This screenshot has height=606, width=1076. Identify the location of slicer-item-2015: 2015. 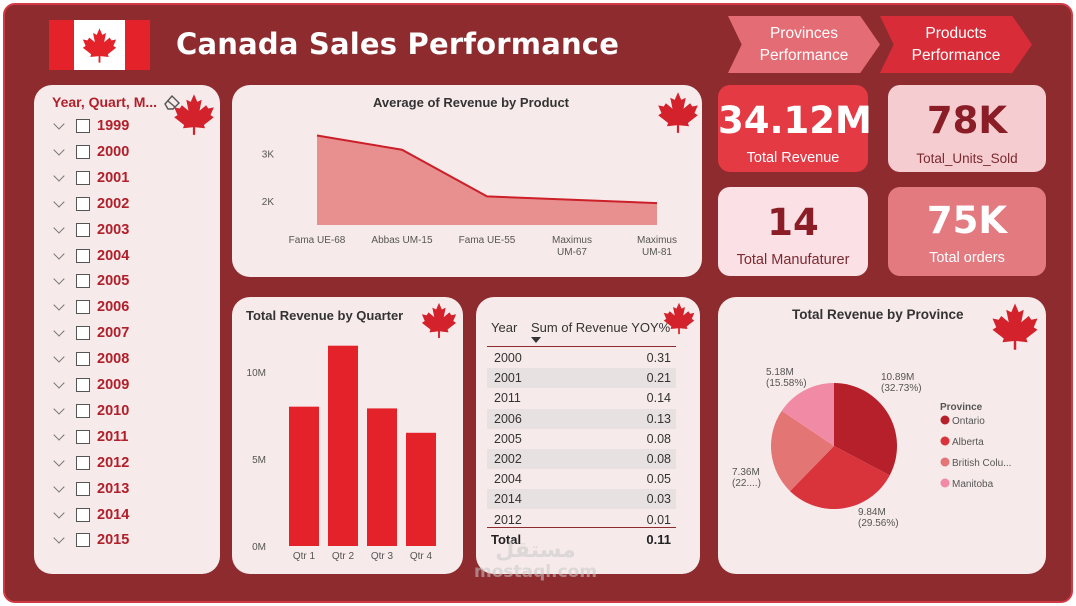
(90, 540).